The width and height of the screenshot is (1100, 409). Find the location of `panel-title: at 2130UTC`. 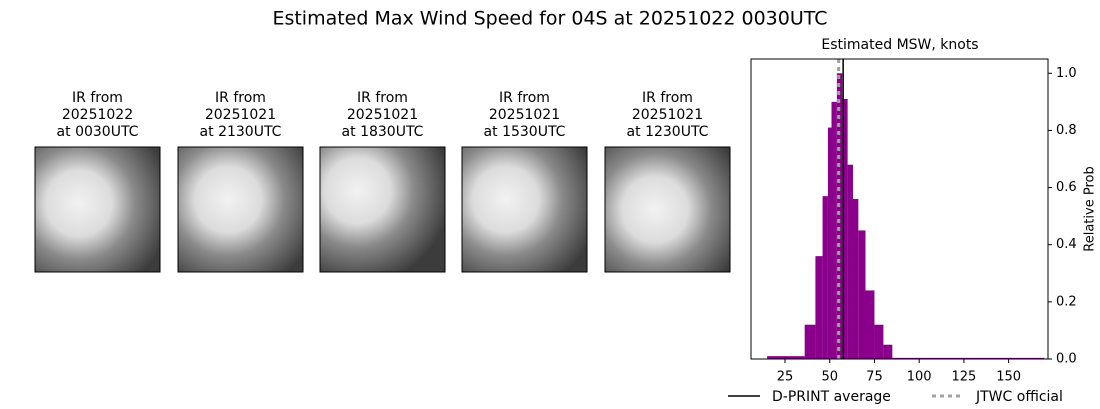

panel-title: at 2130UTC is located at coordinates (241, 132).